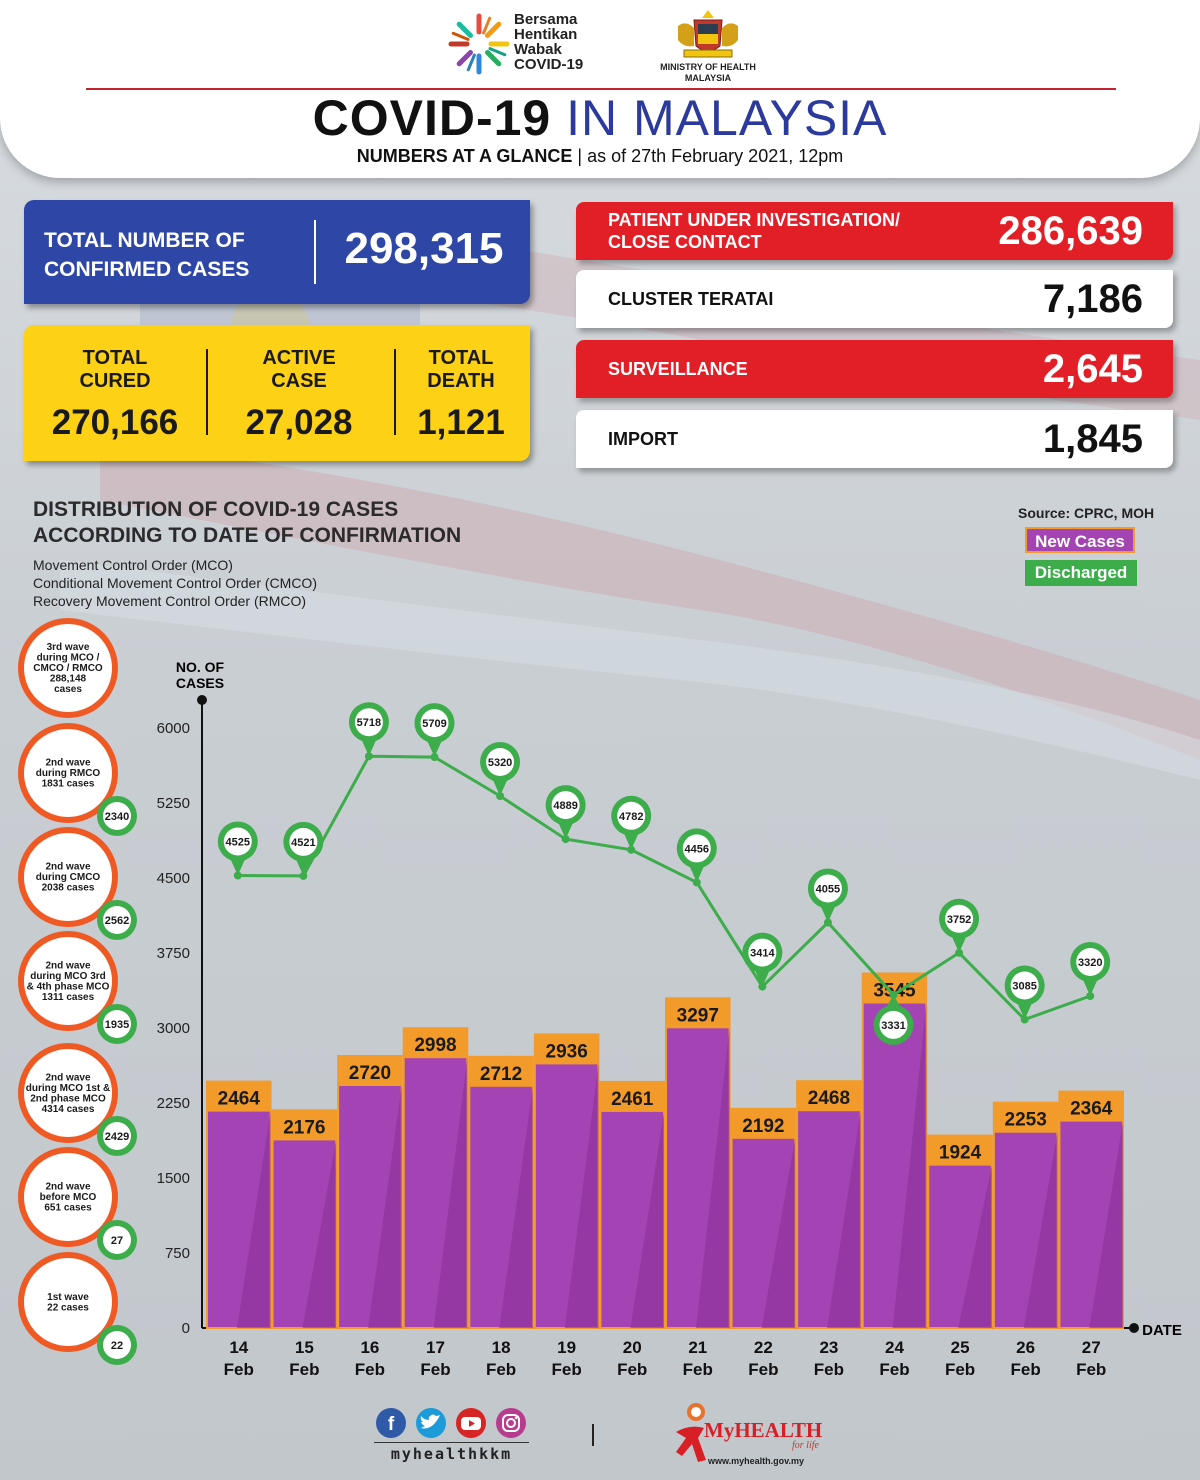  I want to click on page-title: COVID-19 IN MALAYSIA, so click(600, 118).